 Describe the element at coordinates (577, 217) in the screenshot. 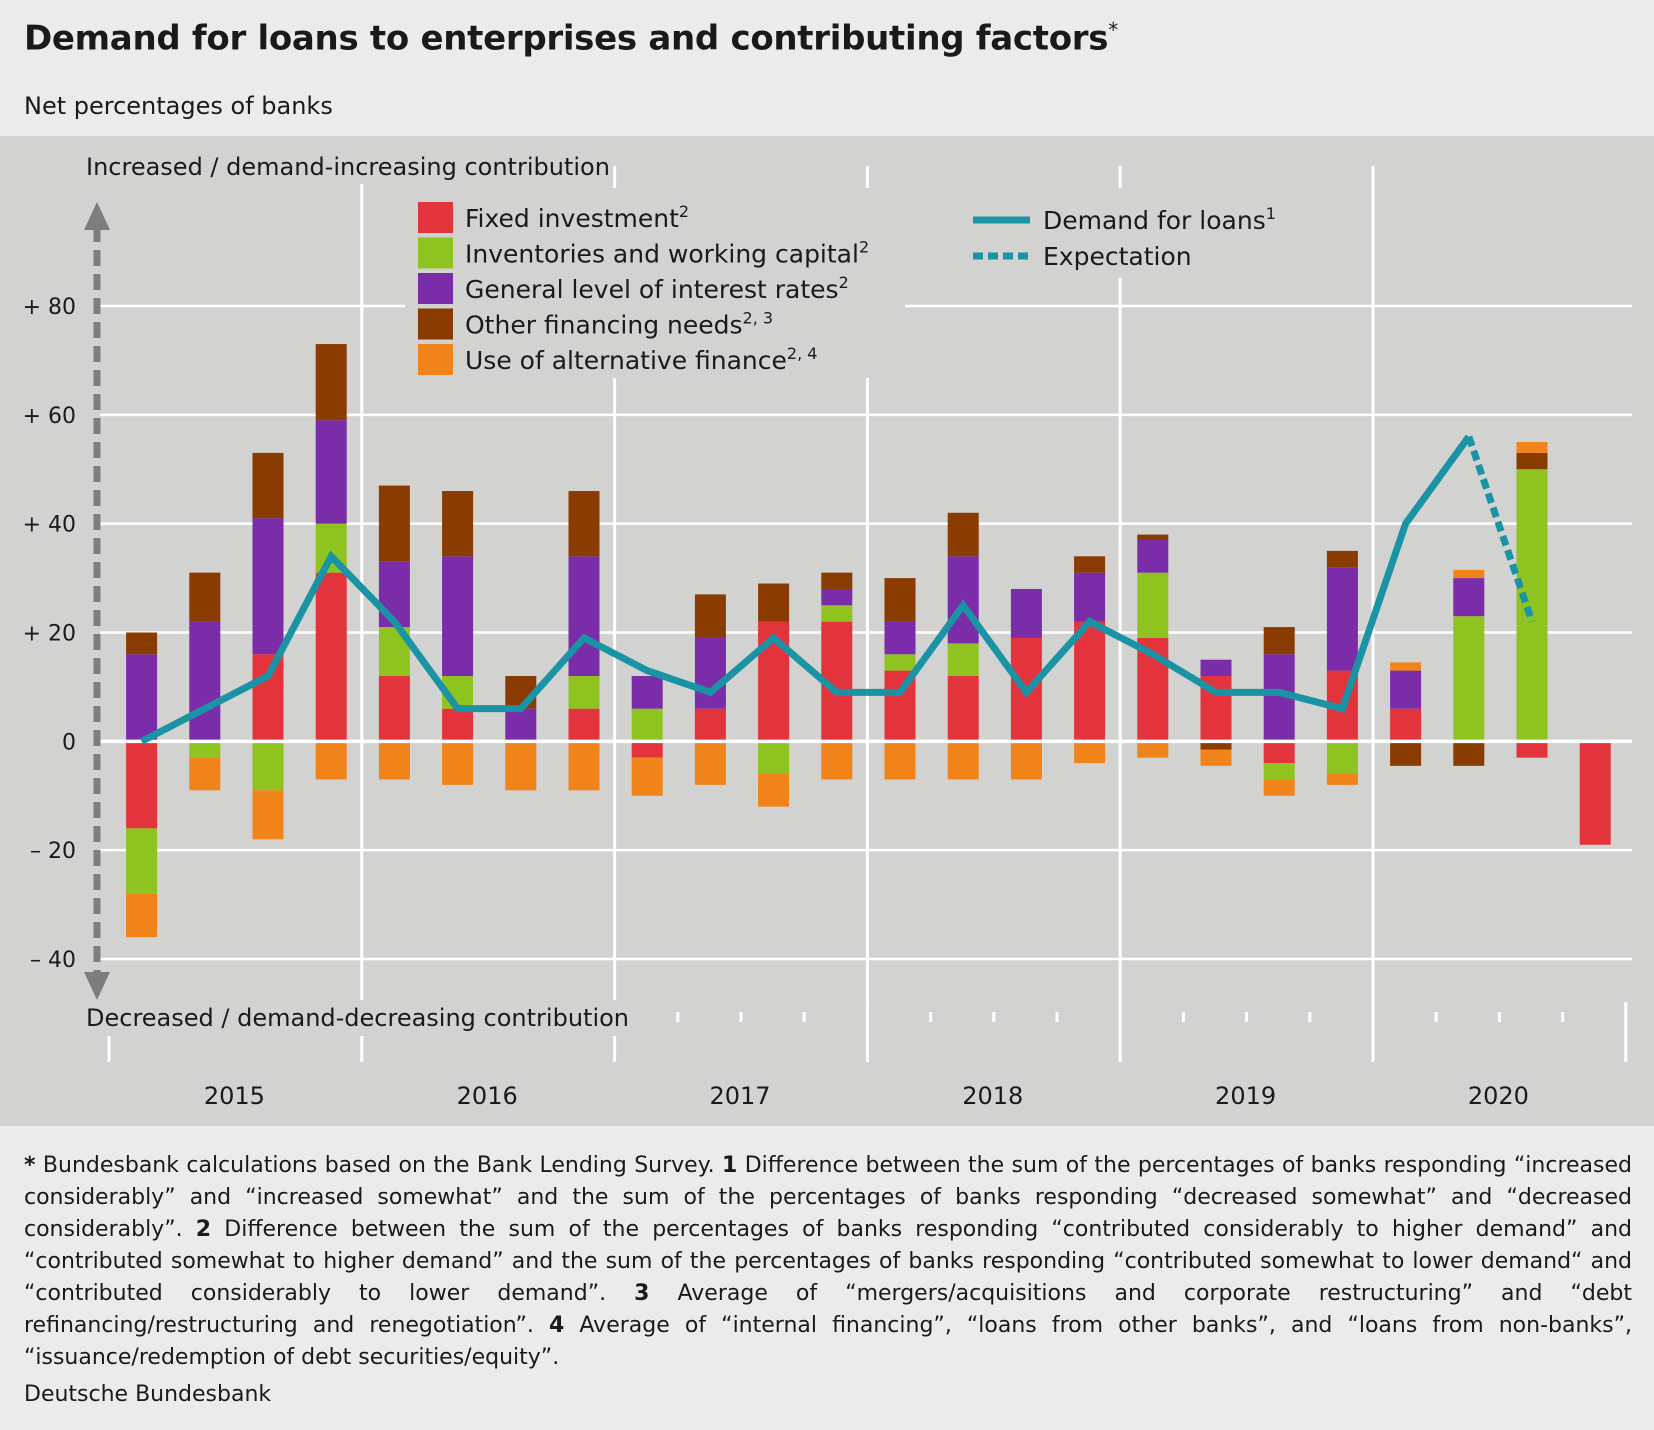

I see `legend-label: Fixed investment2` at that location.